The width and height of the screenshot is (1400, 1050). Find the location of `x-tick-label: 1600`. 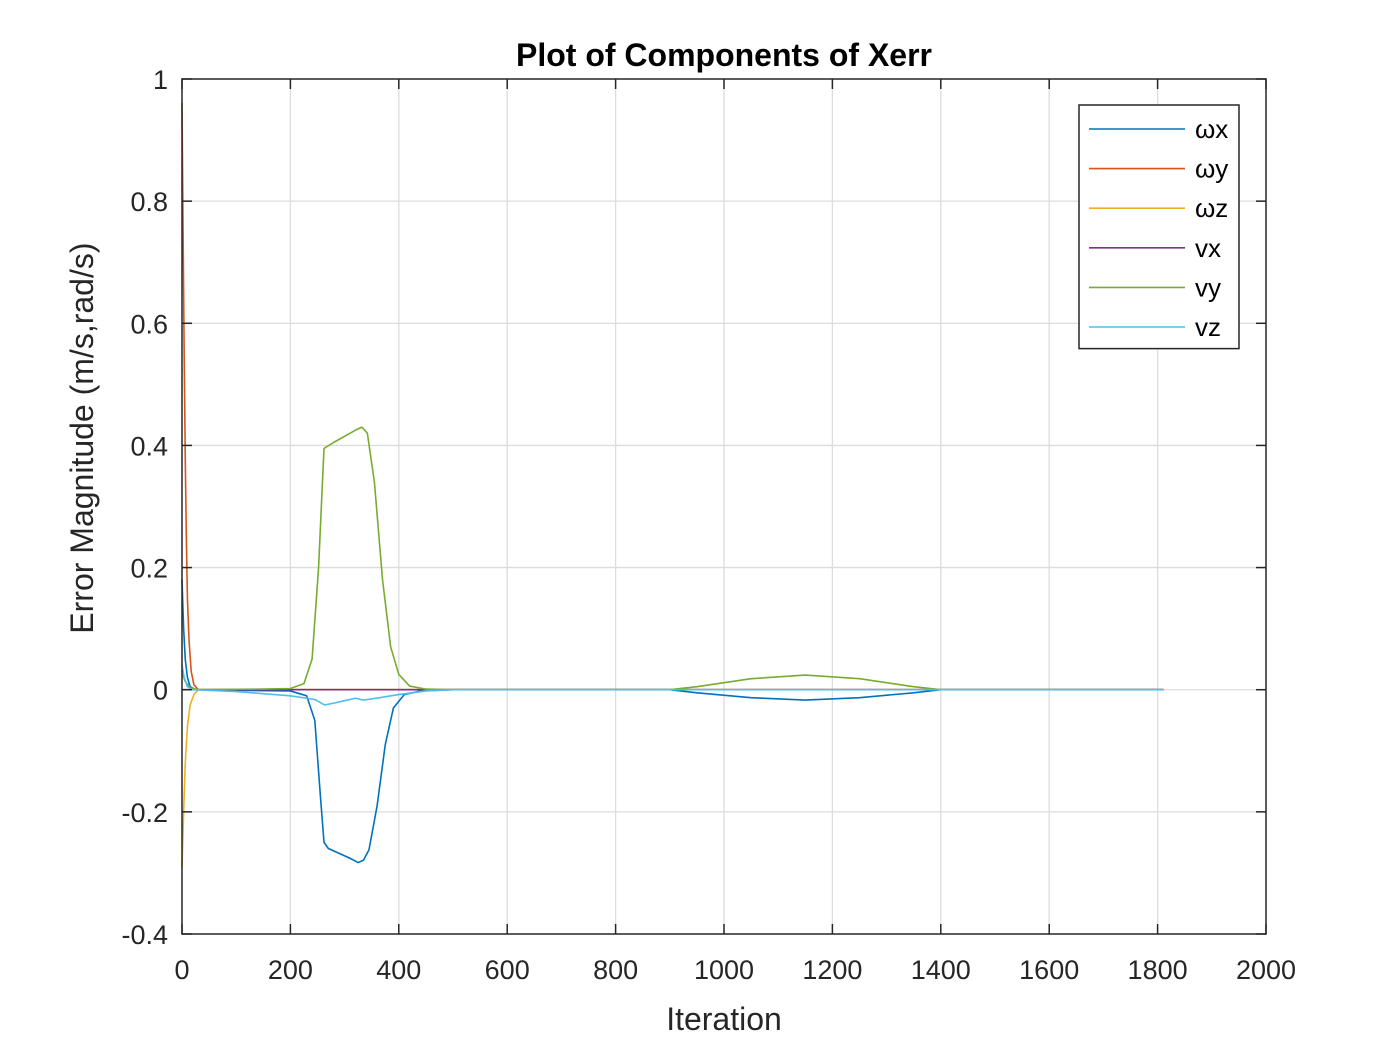

x-tick-label: 1600 is located at coordinates (1049, 970).